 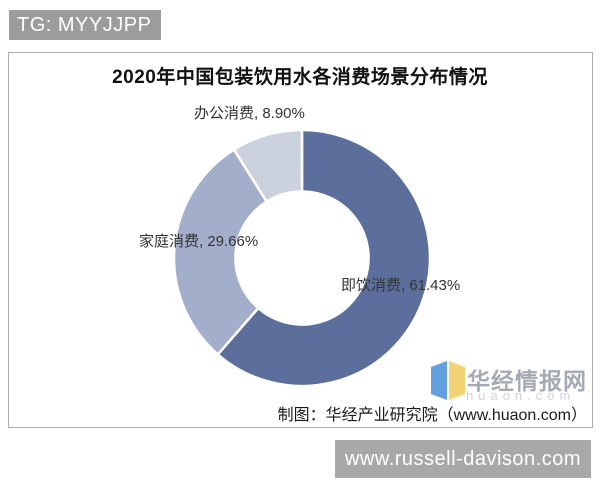 I want to click on watermark-site-url: huaon.com, so click(x=521, y=395).